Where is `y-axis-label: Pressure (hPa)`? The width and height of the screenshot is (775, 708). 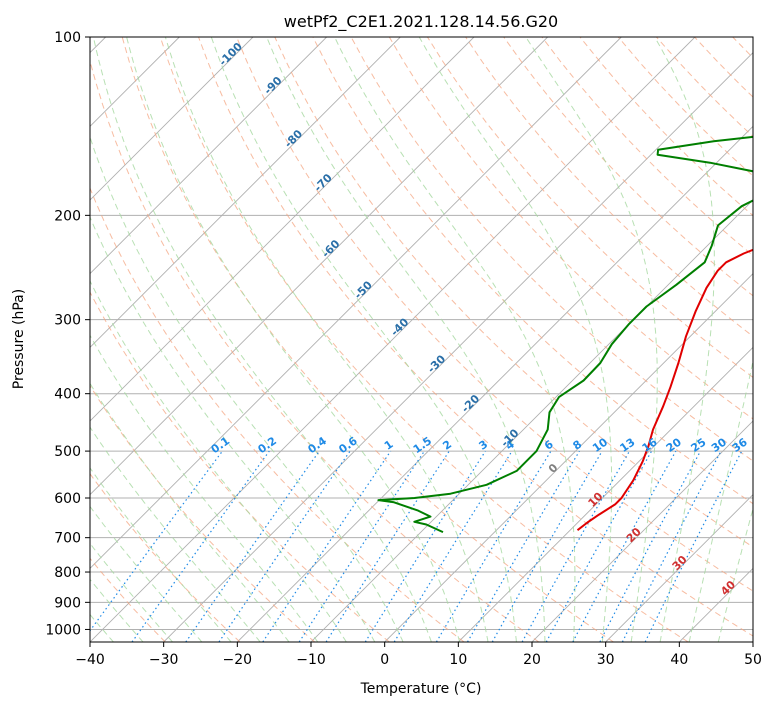 y-axis-label: Pressure (hPa) is located at coordinates (19, 339).